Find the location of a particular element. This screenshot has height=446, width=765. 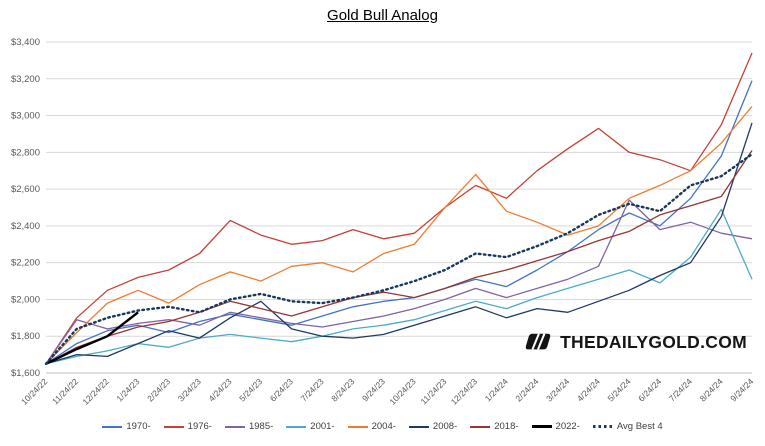

legend-item: 2001- is located at coordinates (310, 426).